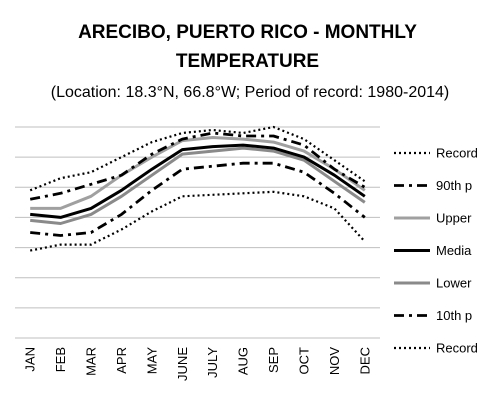 Image resolution: width=495 pixels, height=405 pixels. What do you see at coordinates (91, 361) in the screenshot?
I see `x-tick-label: MAR` at bounding box center [91, 361].